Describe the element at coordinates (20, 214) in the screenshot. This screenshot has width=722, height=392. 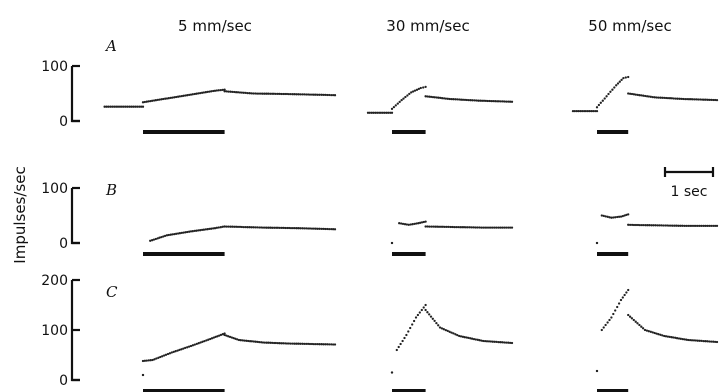
I see `y-axis-label: Impulses/sec` at that location.